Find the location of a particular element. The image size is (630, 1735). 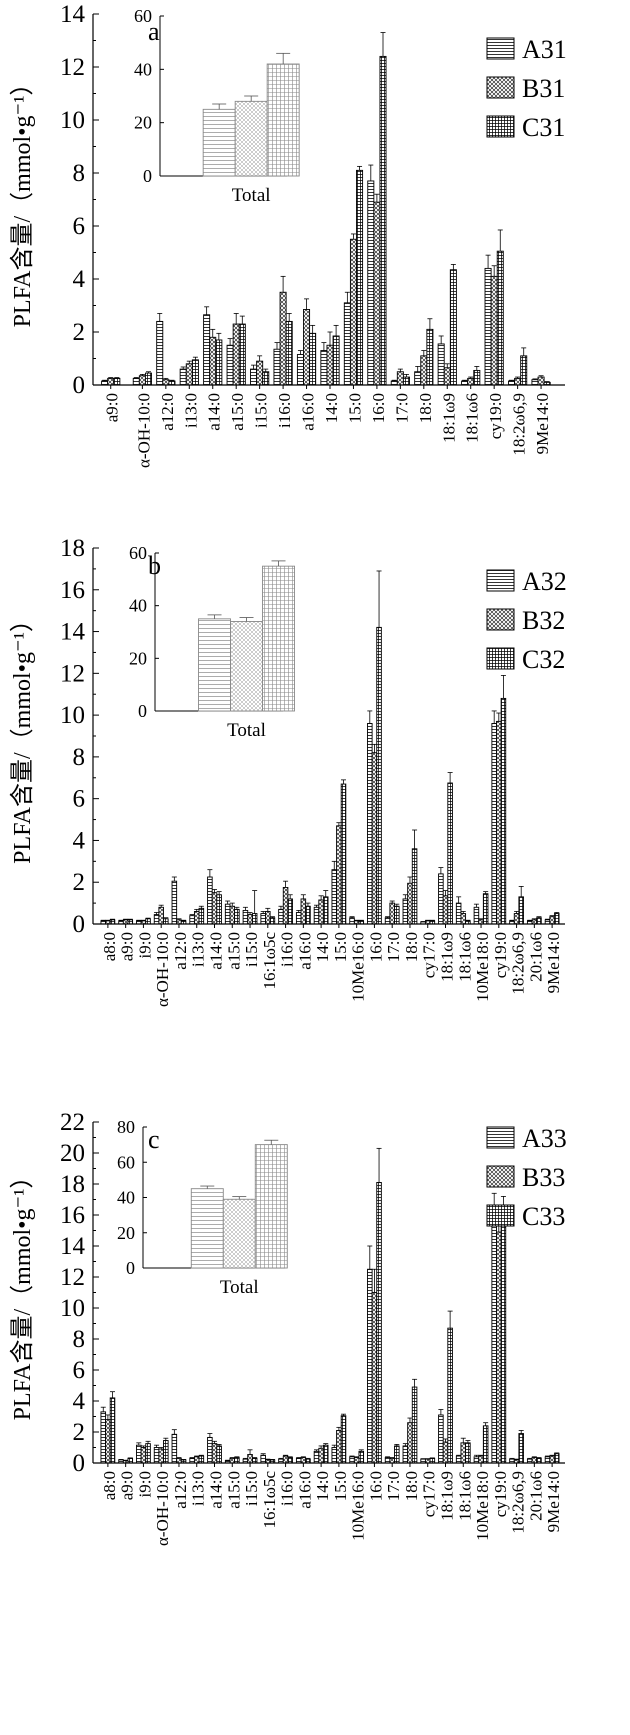

y-tick-label: 4 is located at coordinates (79, 1401).